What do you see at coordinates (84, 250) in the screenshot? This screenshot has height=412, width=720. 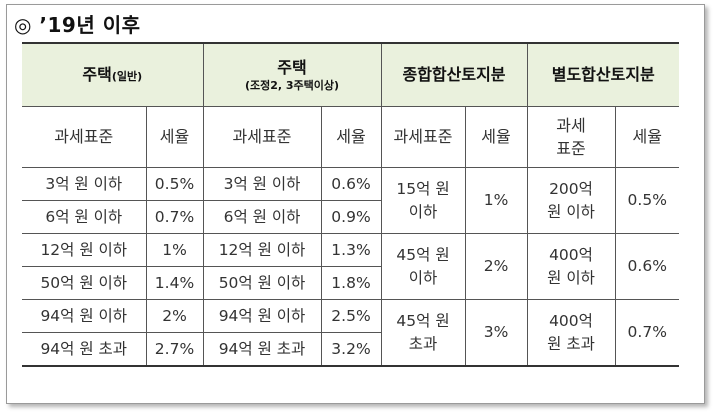 I see `house-general-base: 12억 원 이하` at bounding box center [84, 250].